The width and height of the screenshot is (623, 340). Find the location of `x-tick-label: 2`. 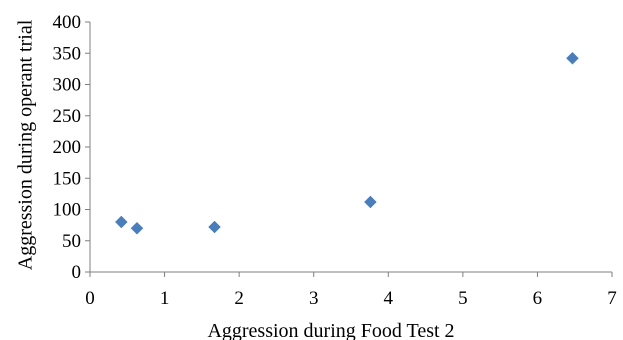

x-tick-label: 2 is located at coordinates (239, 298).